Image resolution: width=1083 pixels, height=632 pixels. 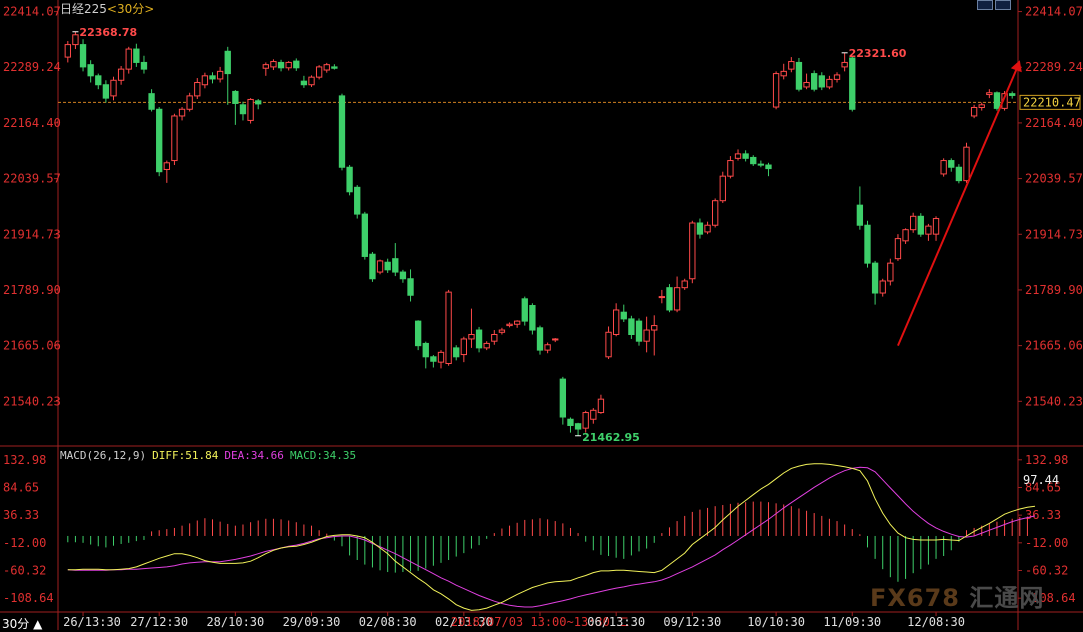 I want to click on watermark-cn-text: 汇通网, so click(x=1007, y=598).